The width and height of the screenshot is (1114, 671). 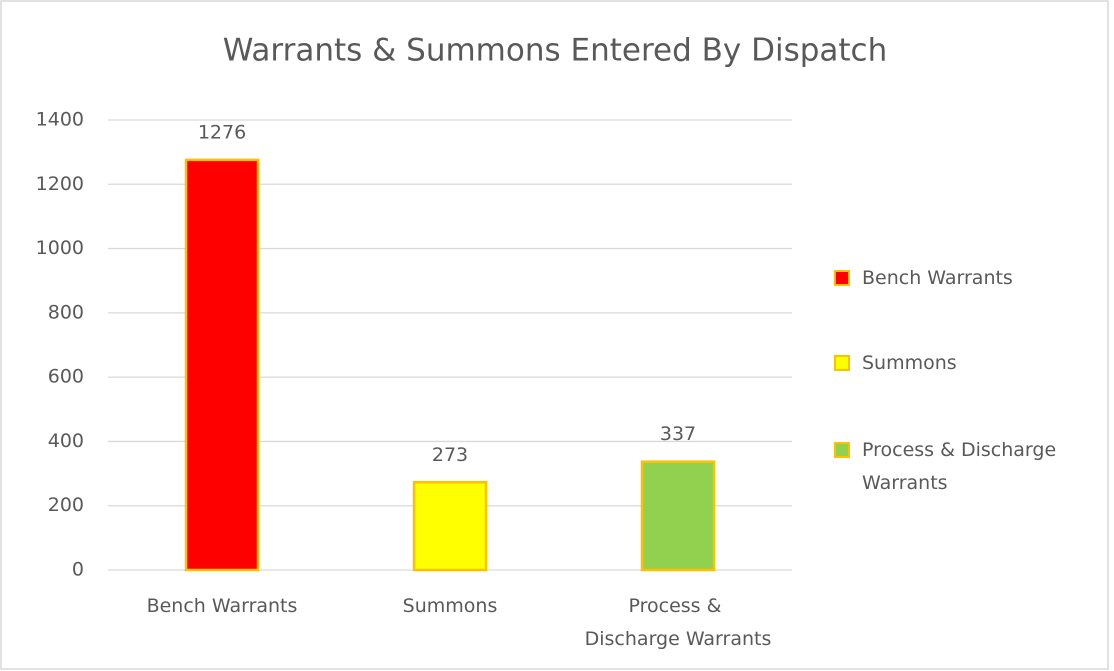 I want to click on y-tick-label: 600, so click(x=66, y=377).